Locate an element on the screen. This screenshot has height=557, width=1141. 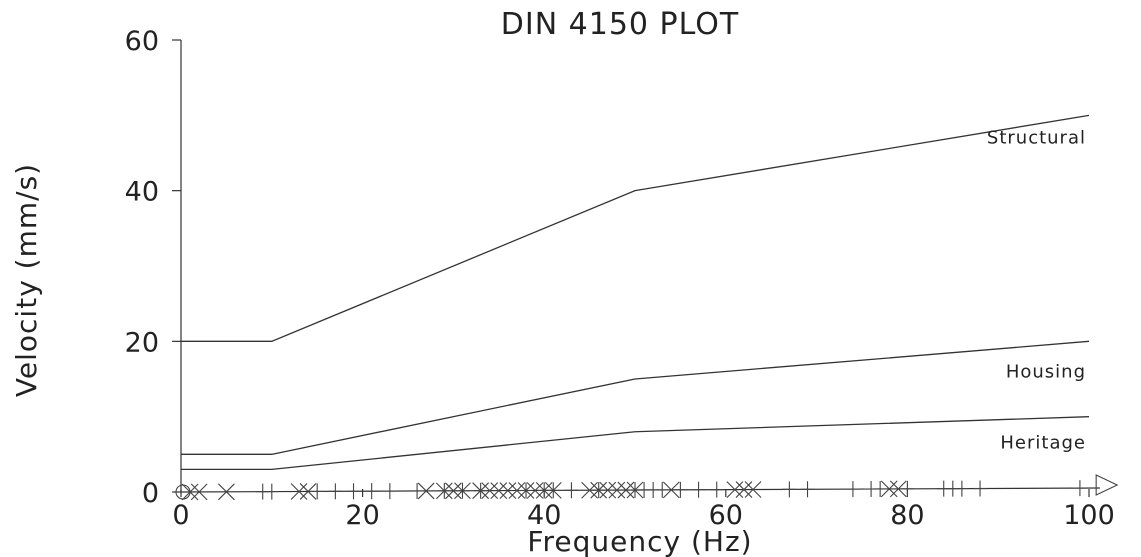
x-tick-label: 0 is located at coordinates (180, 515).